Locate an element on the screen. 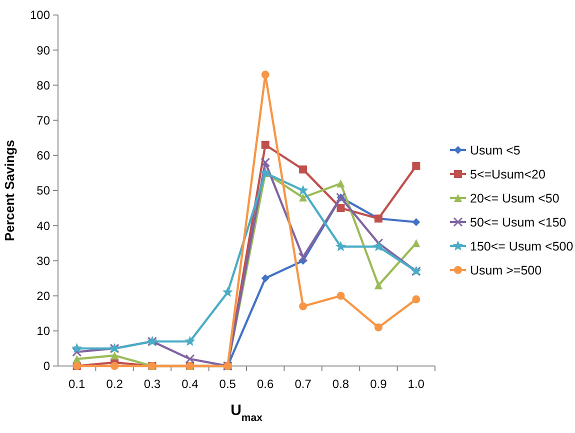 The image size is (575, 433). y-tick-label: 80 is located at coordinates (43, 85).